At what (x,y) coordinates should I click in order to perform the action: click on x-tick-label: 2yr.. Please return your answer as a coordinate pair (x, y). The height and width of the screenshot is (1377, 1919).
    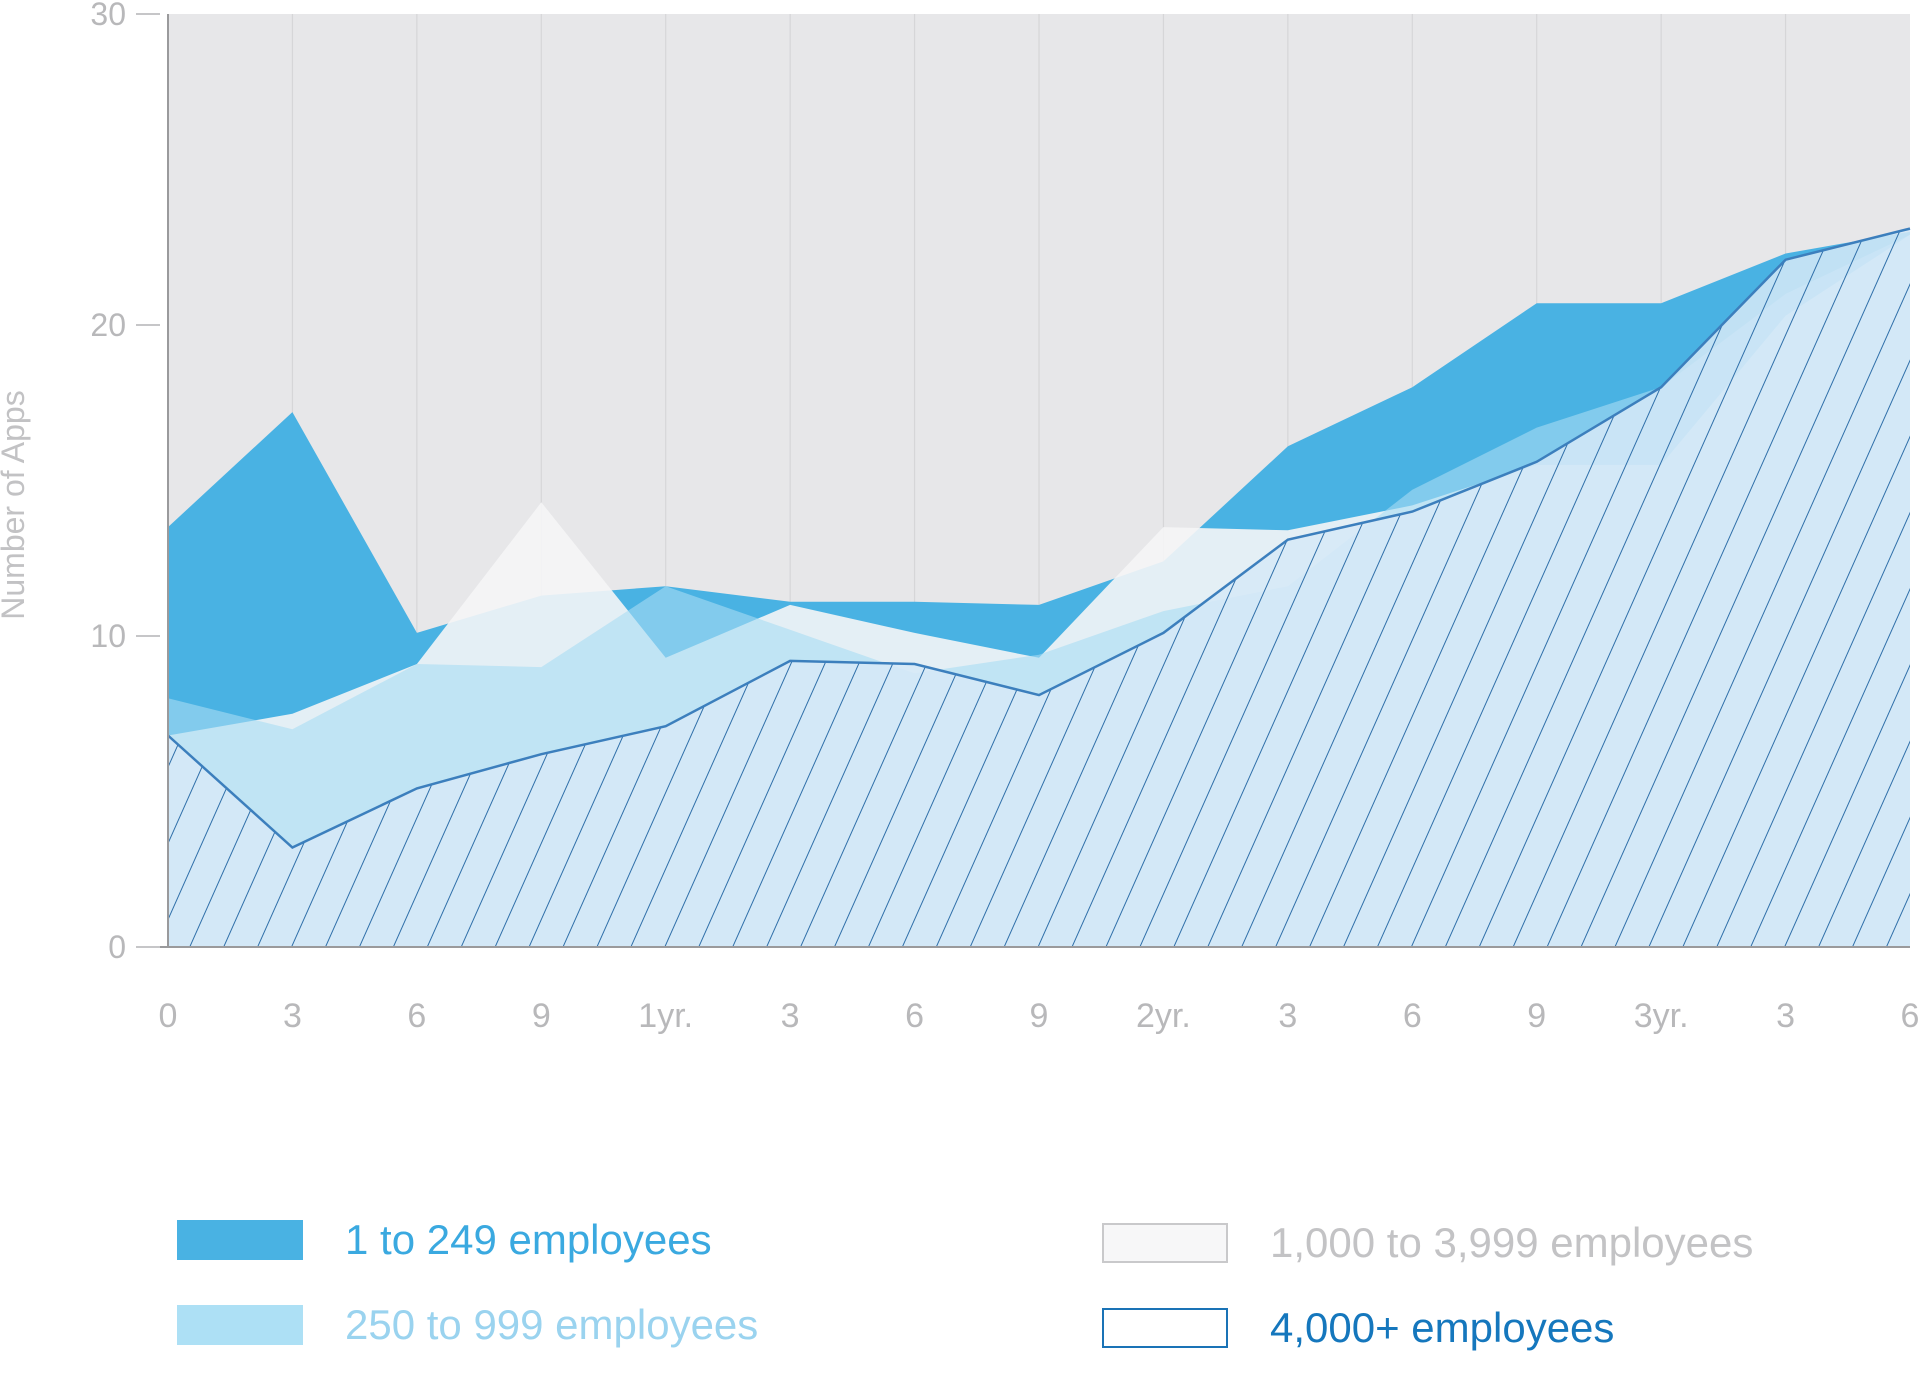
    Looking at the image, I should click on (1163, 1016).